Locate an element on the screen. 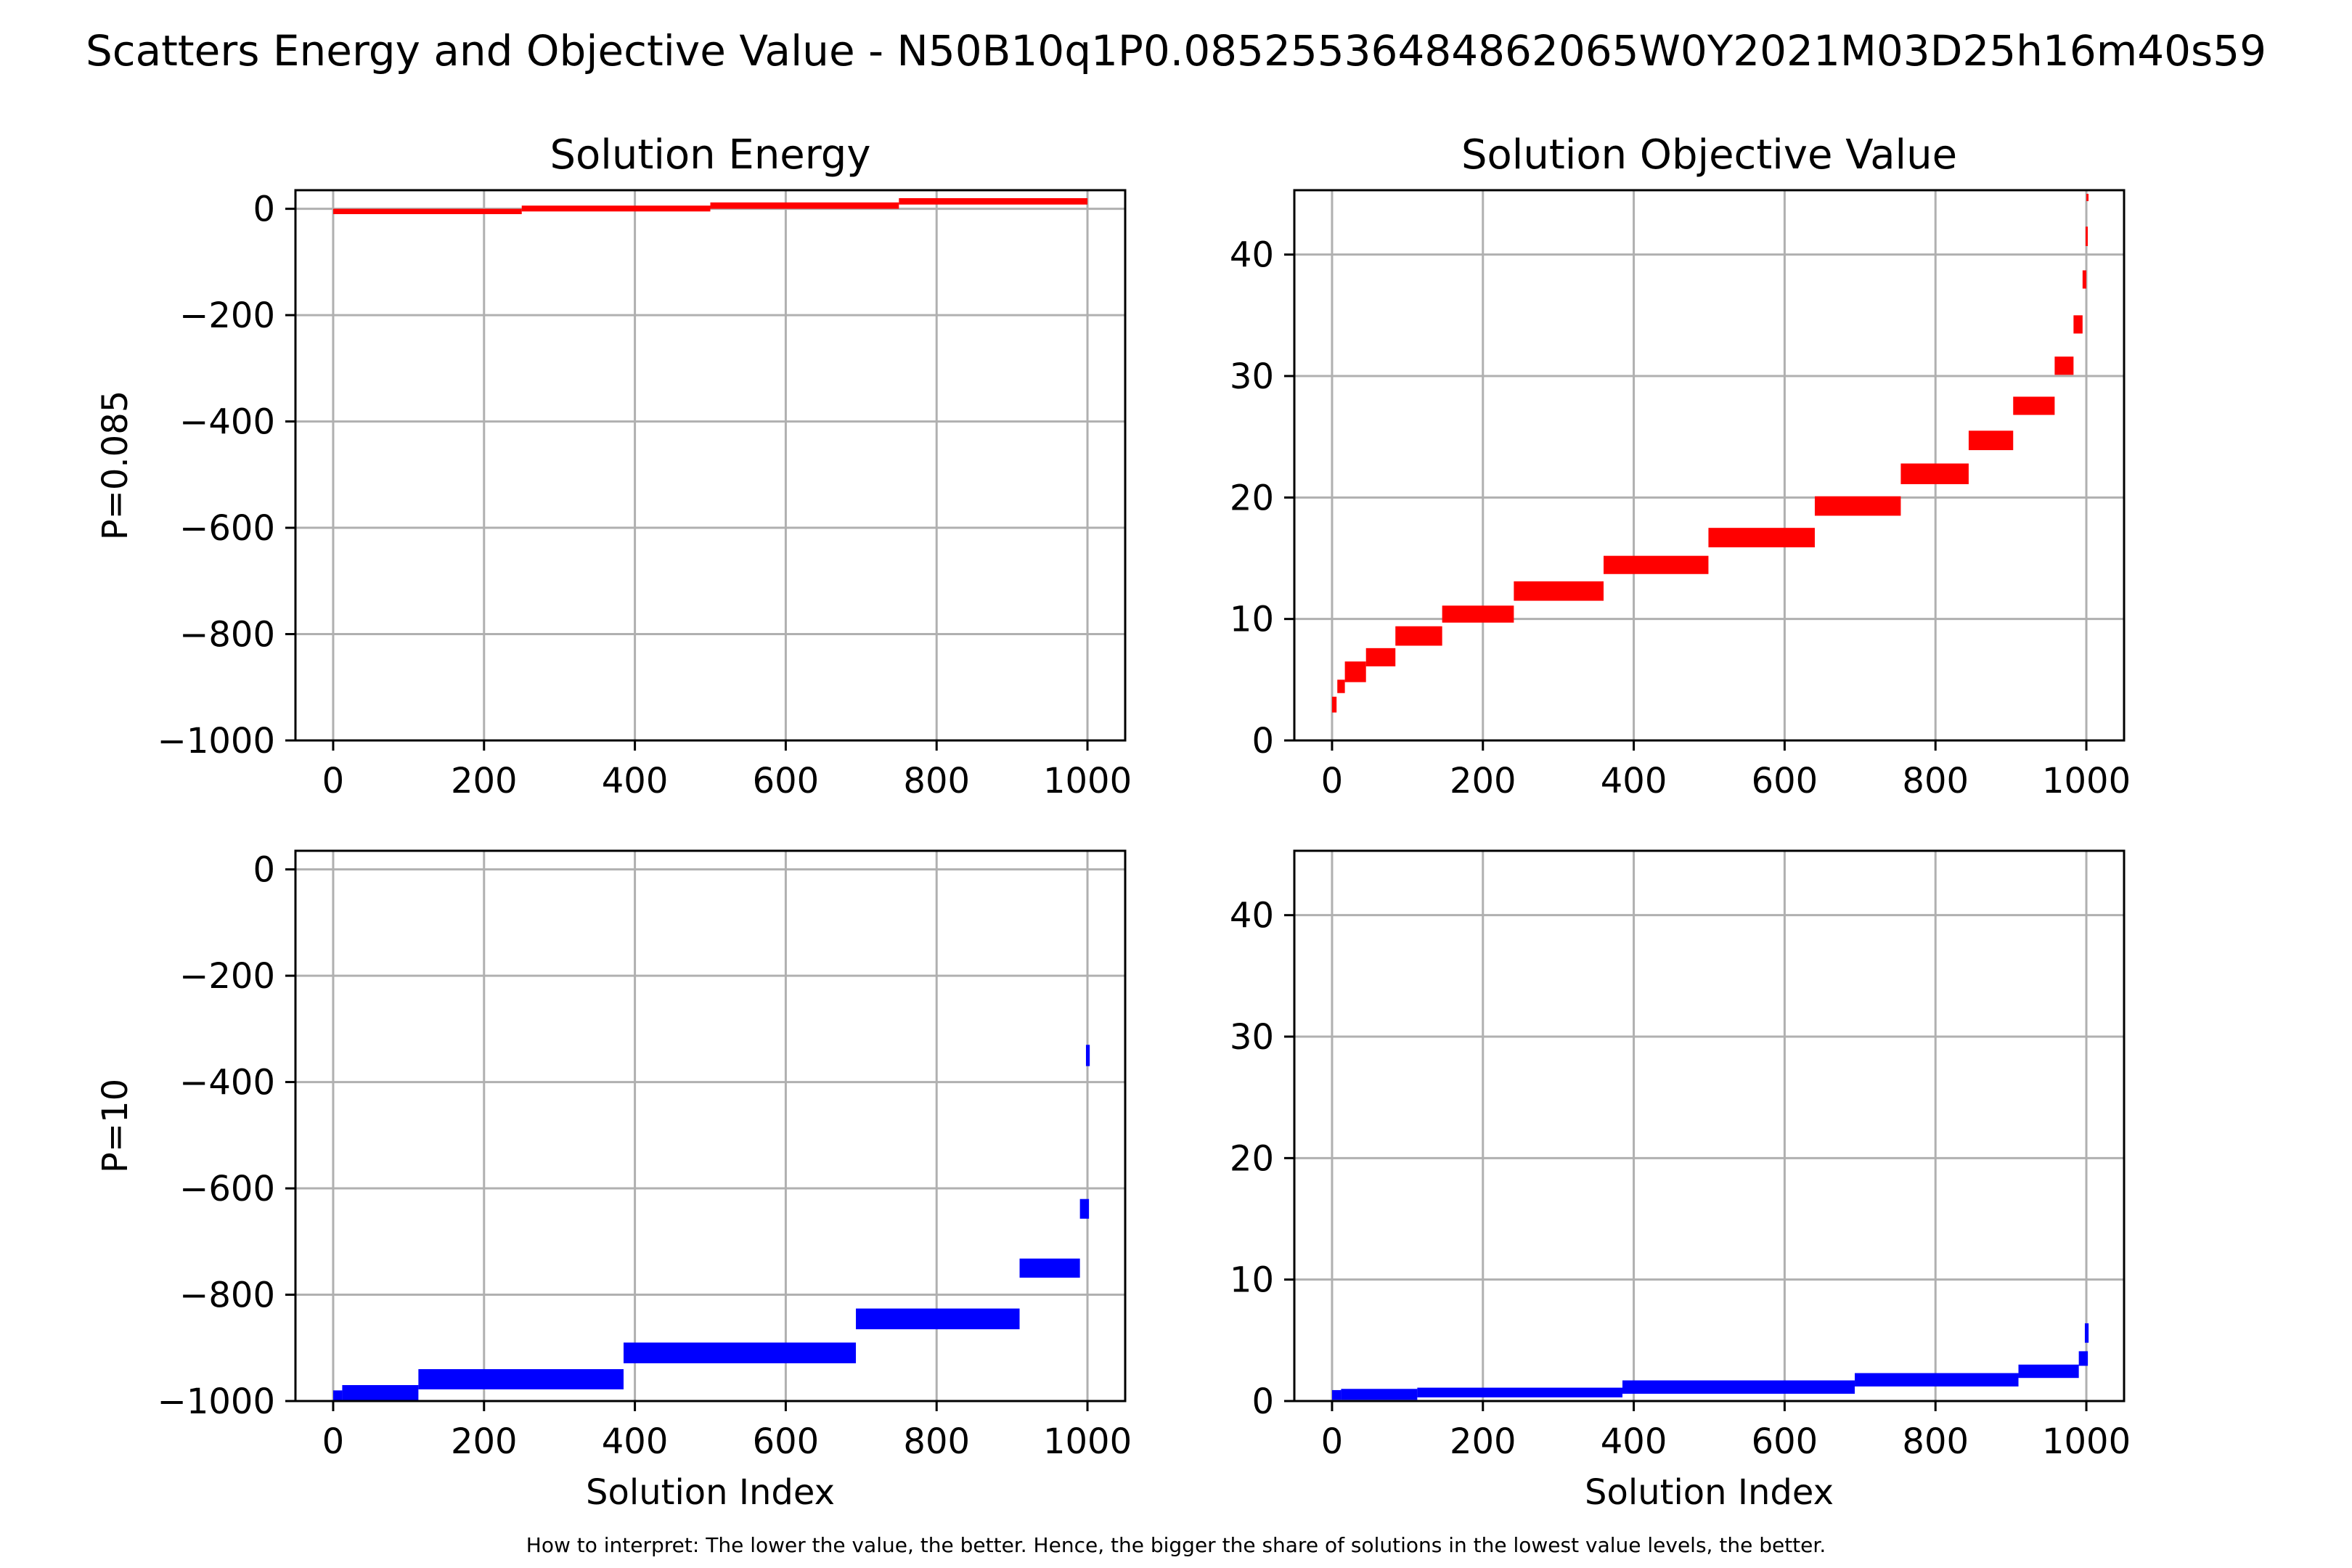  y-axis-title: P=0.085 is located at coordinates (116, 466).